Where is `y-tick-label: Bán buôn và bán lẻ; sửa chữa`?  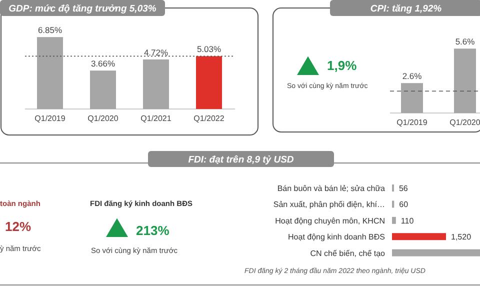
y-tick-label: Bán buôn và bán lẻ; sửa chữa is located at coordinates (331, 188).